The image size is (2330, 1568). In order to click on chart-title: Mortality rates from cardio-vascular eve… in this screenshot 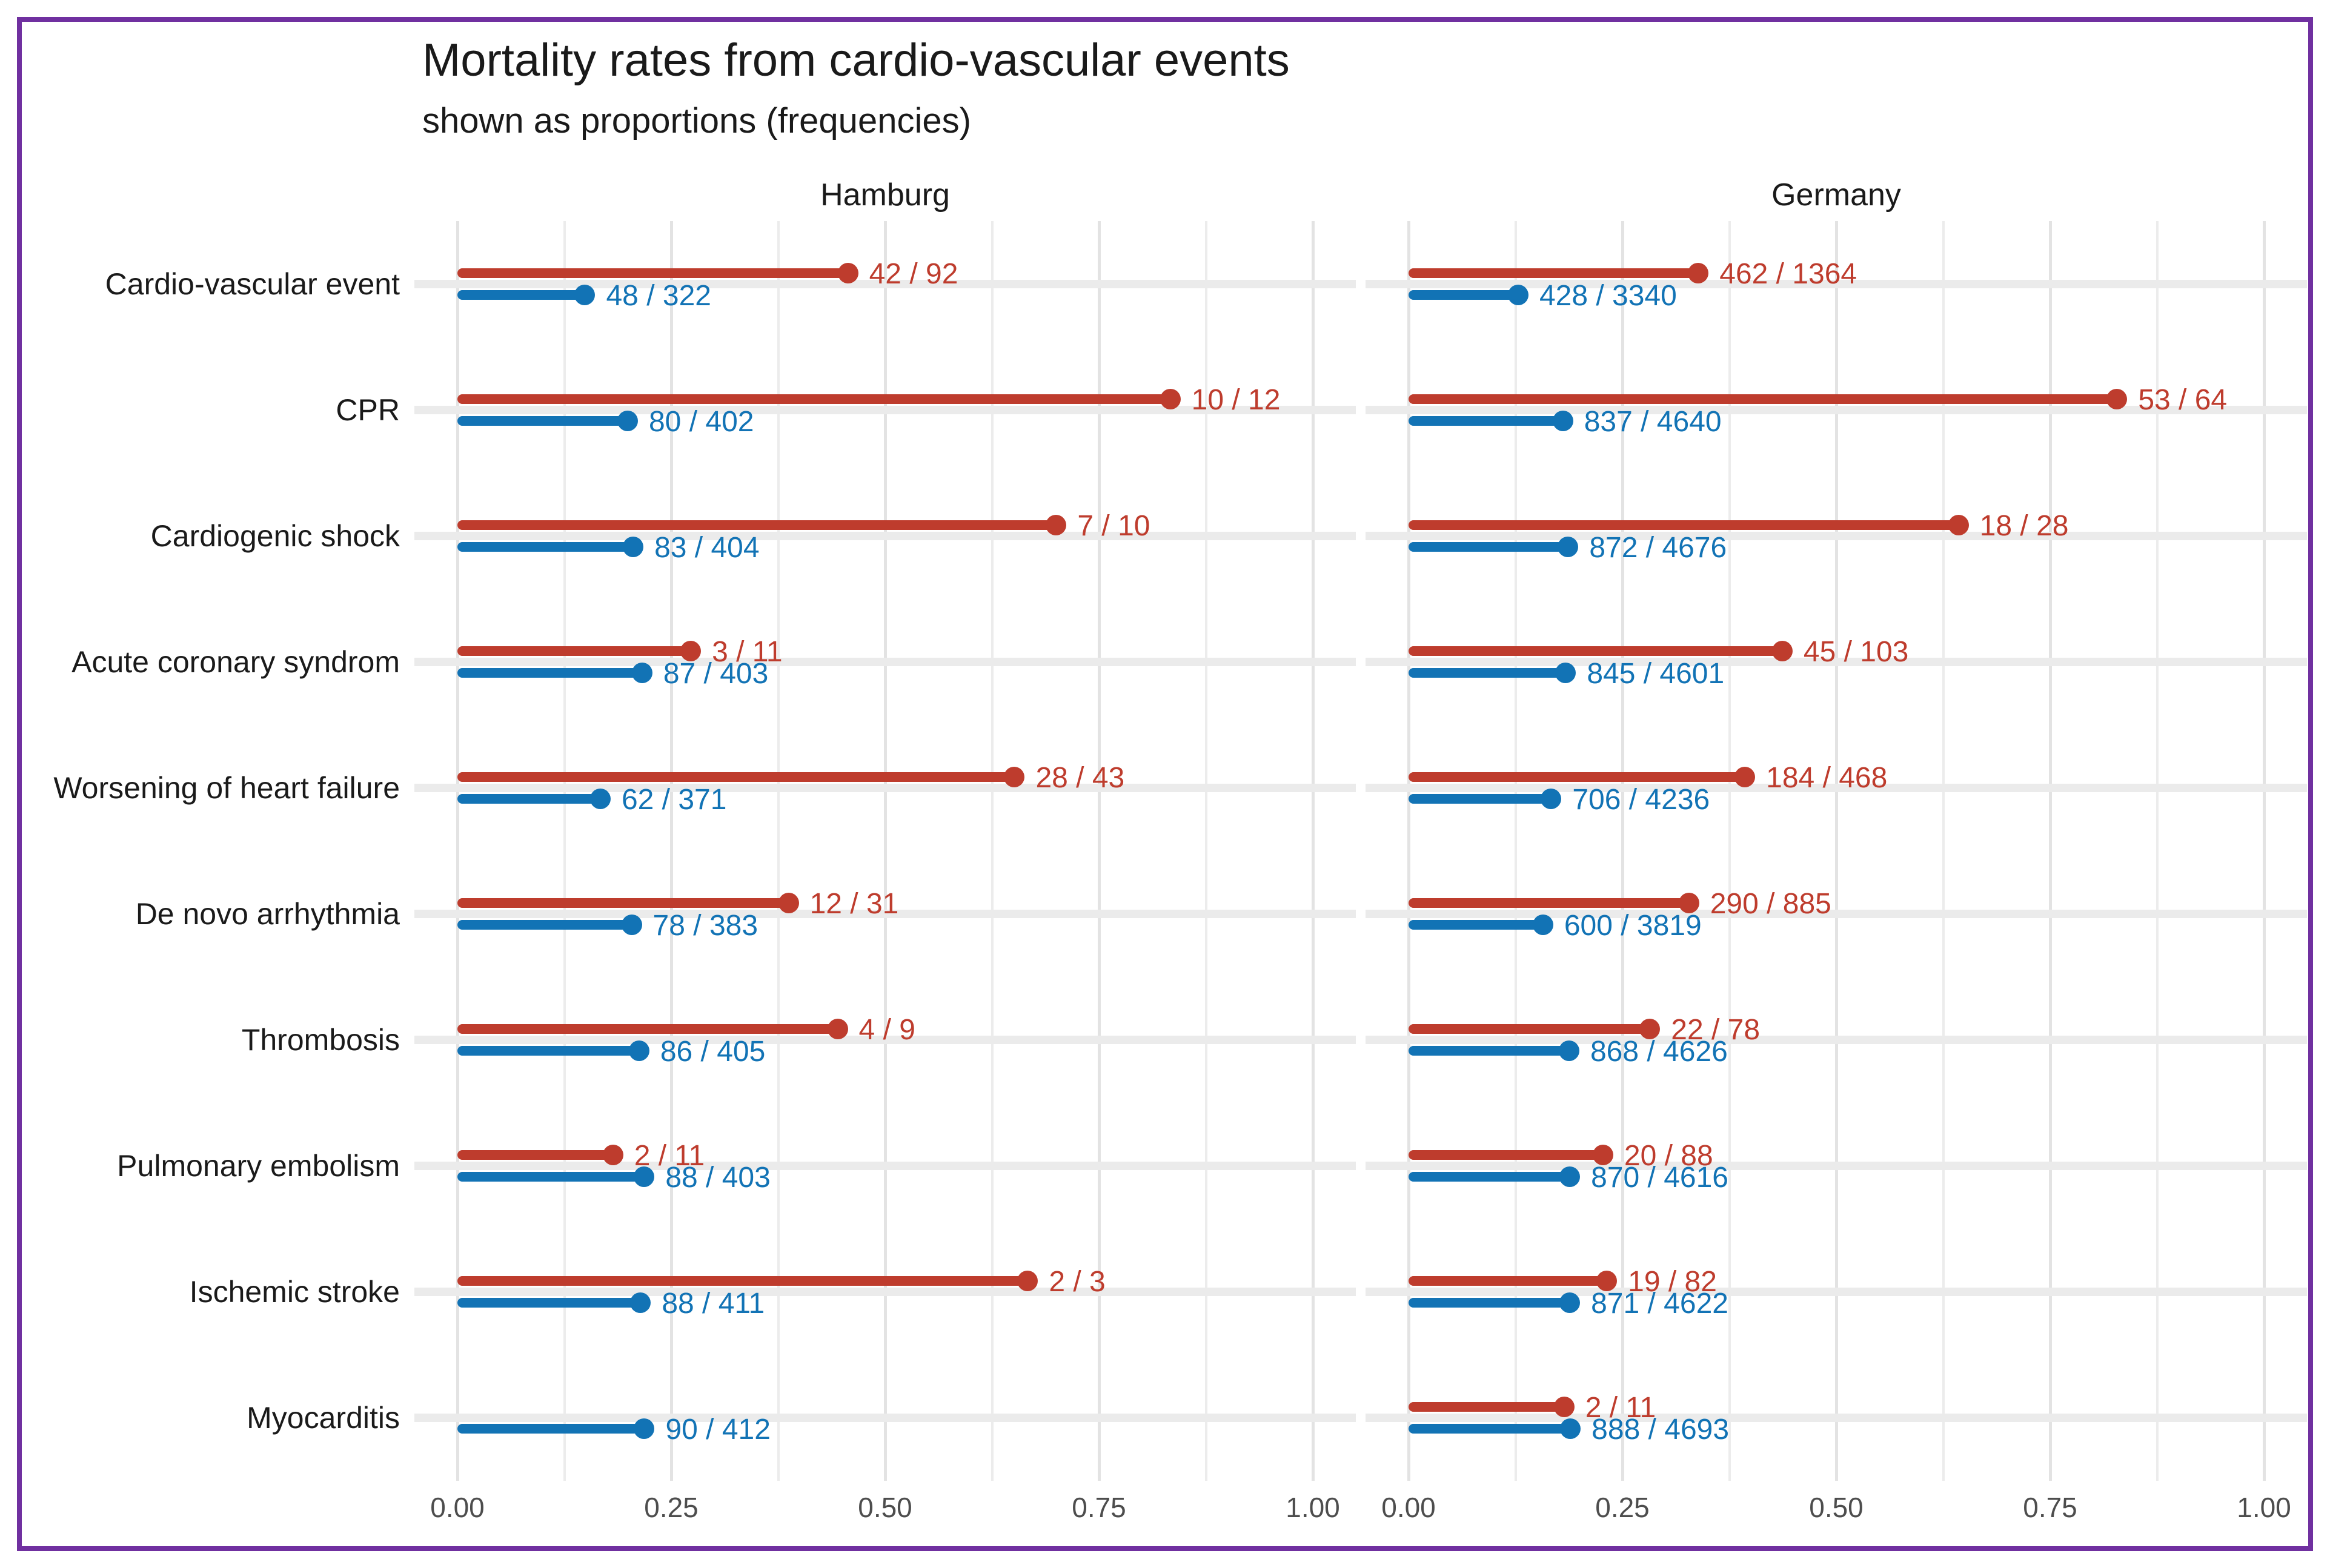, I will do `click(856, 60)`.